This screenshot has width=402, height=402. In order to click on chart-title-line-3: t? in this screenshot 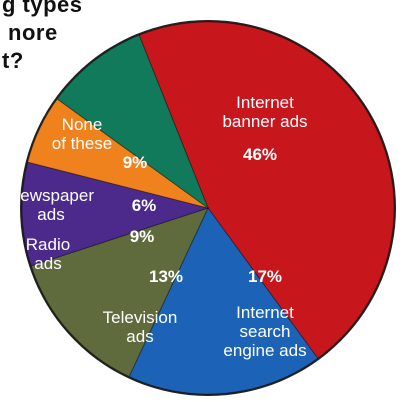, I will do `click(13, 60)`.